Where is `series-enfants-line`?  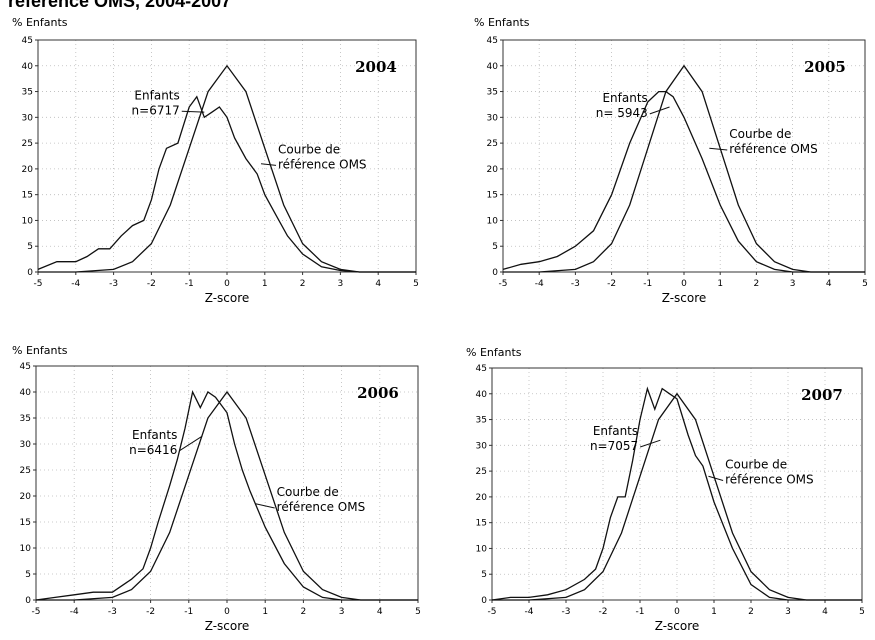 series-enfants-line is located at coordinates (226, 495).